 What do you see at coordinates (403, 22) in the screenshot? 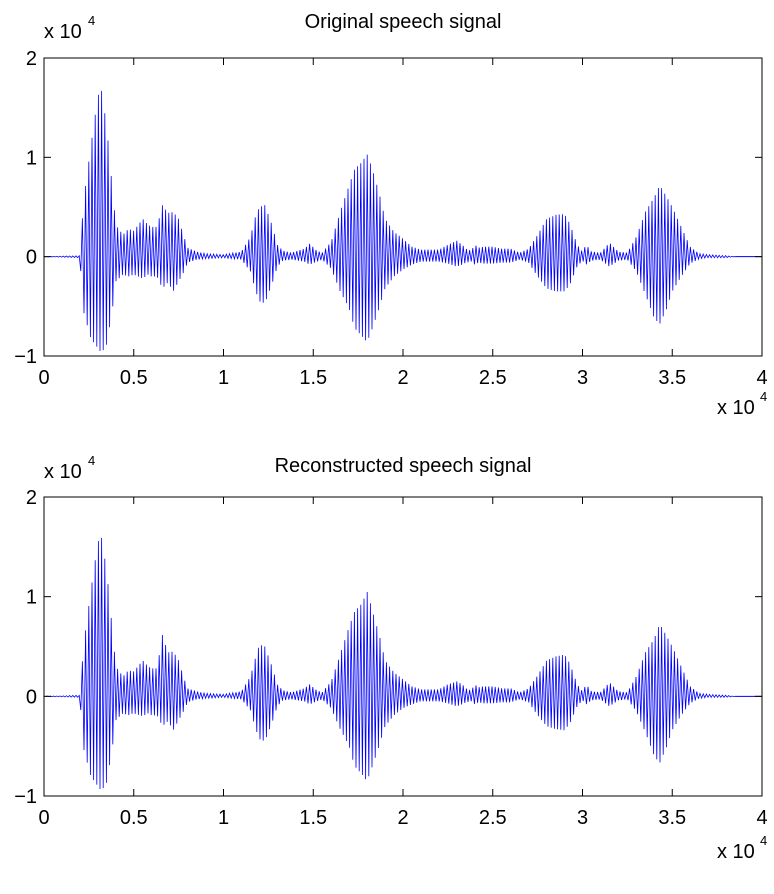
I see `chart-title: Original speech signal` at bounding box center [403, 22].